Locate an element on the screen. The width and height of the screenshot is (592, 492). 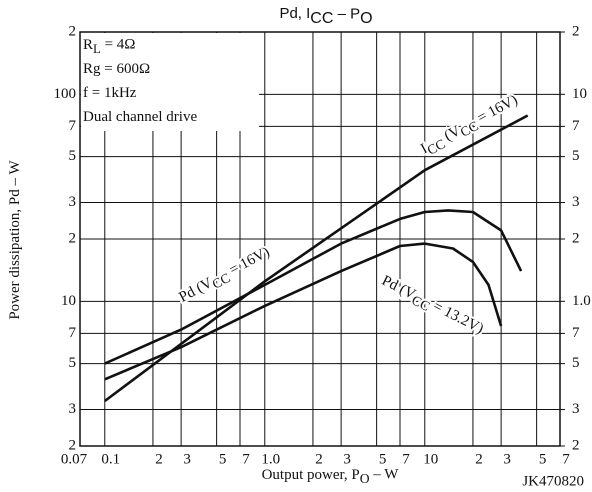
text-part: Pd, I is located at coordinates (294, 13).